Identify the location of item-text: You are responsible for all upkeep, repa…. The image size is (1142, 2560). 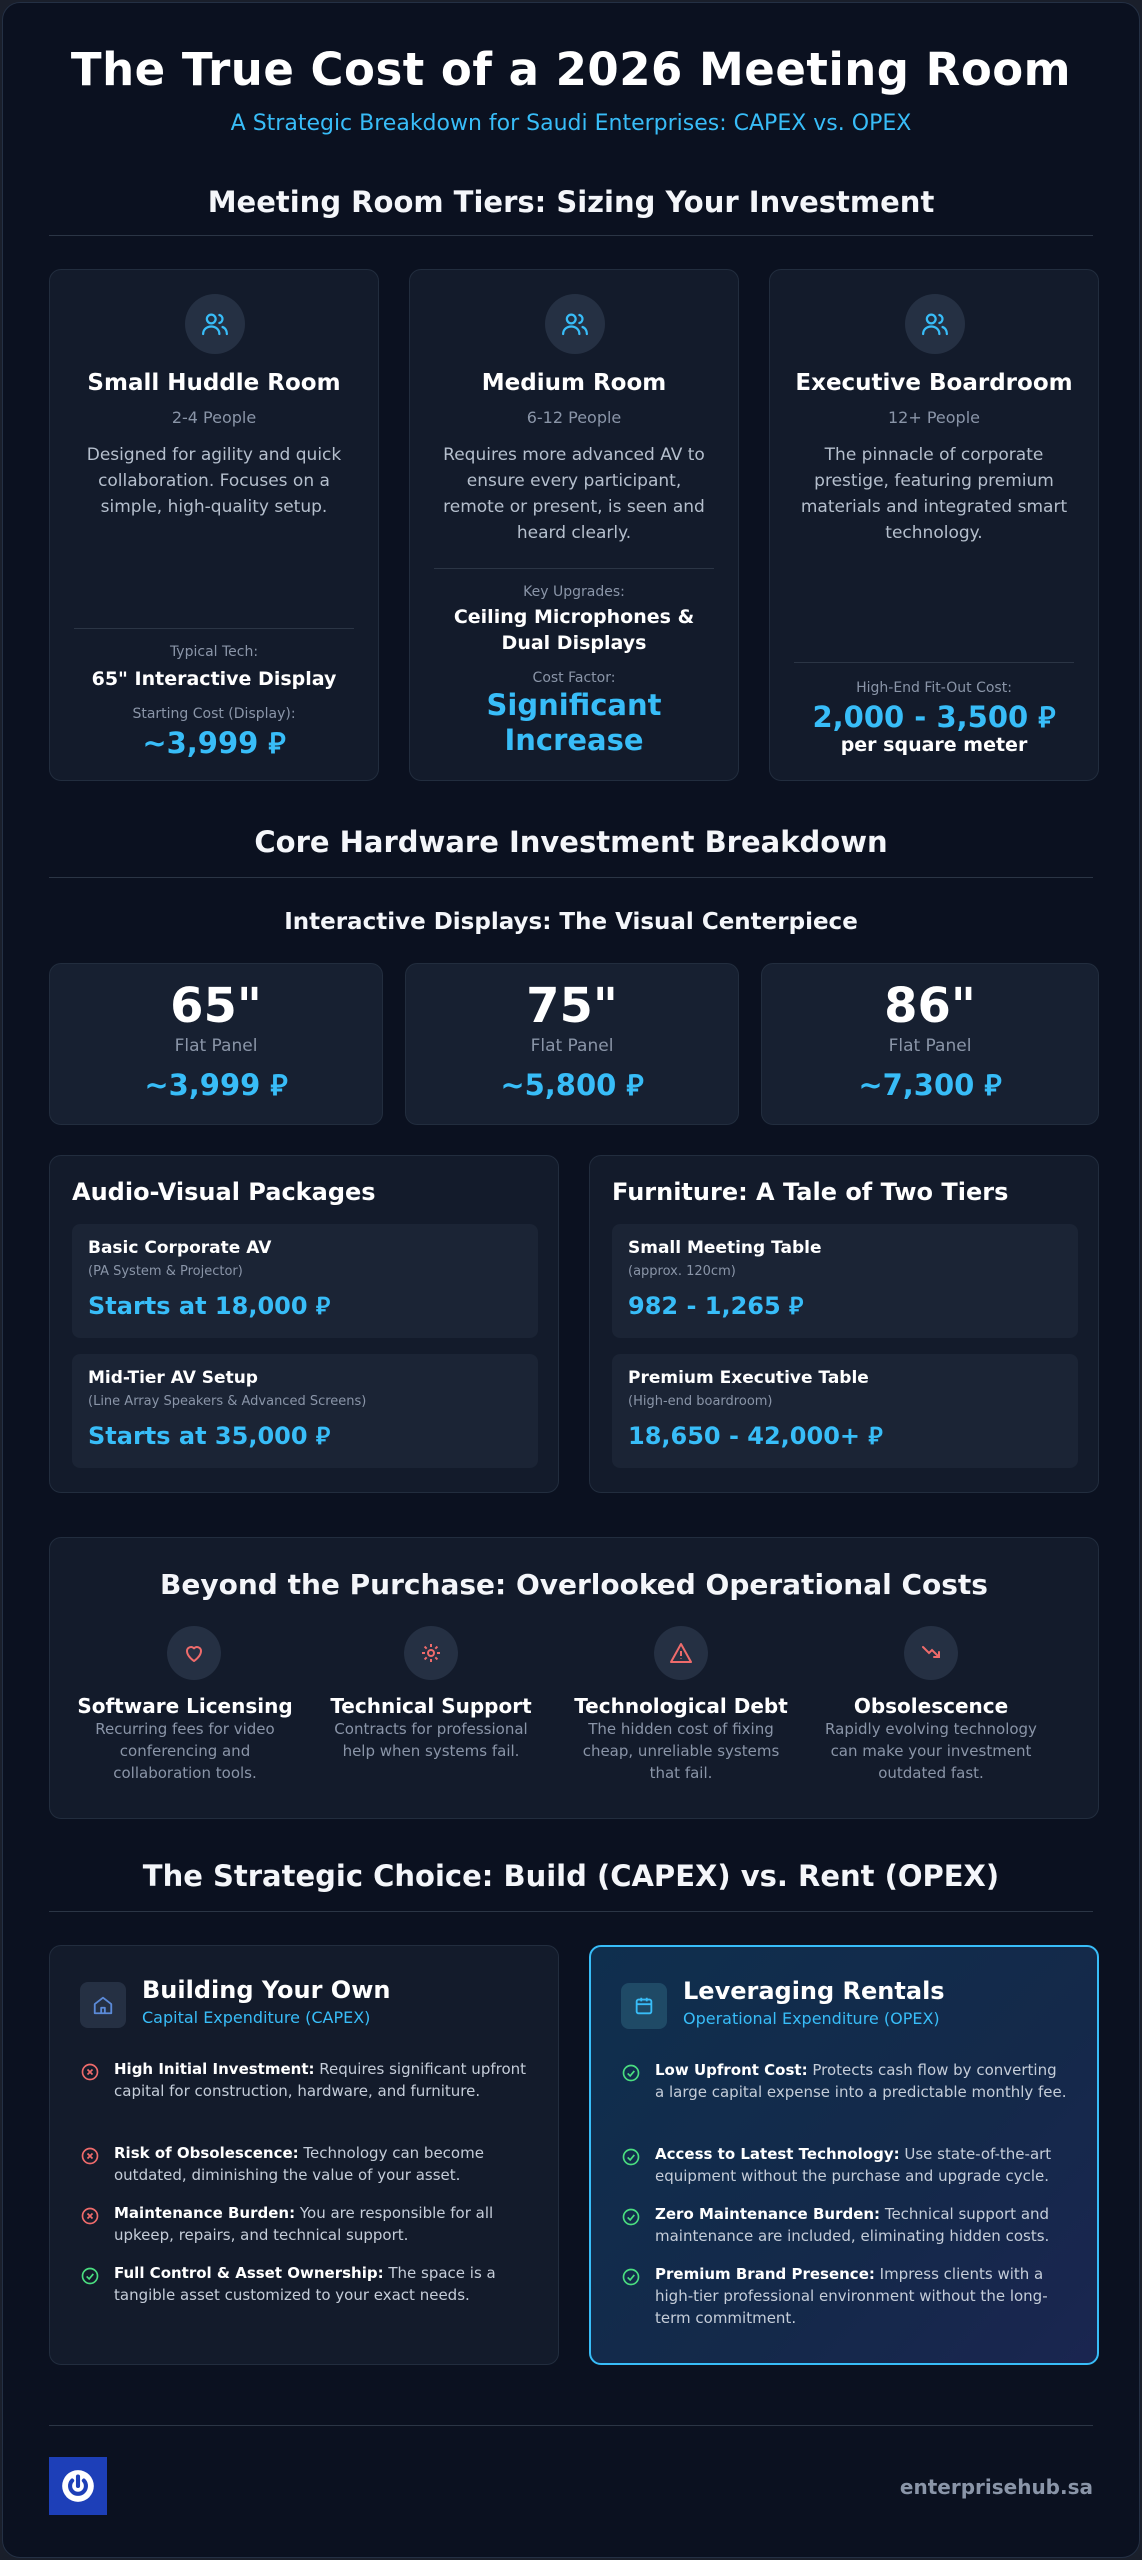
(304, 2224).